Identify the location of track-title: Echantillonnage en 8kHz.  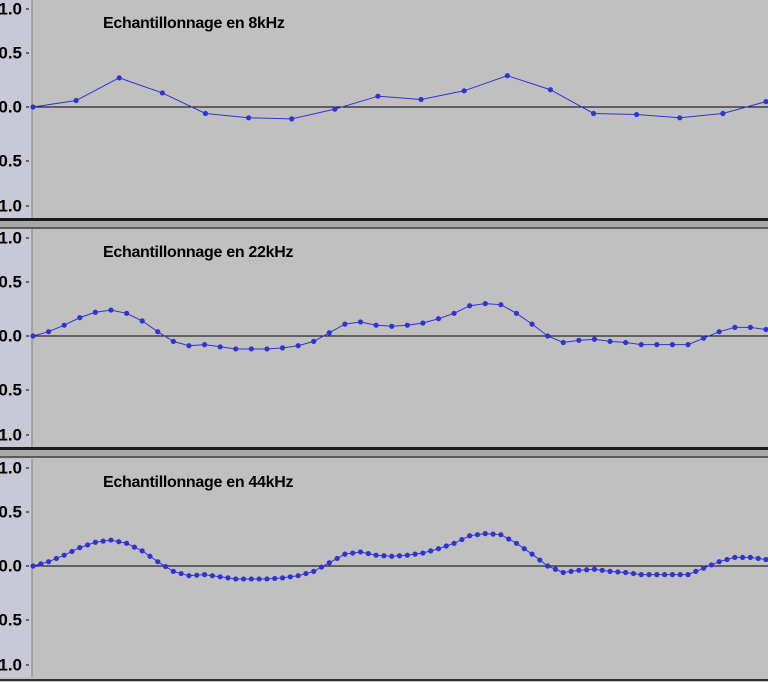
(194, 23).